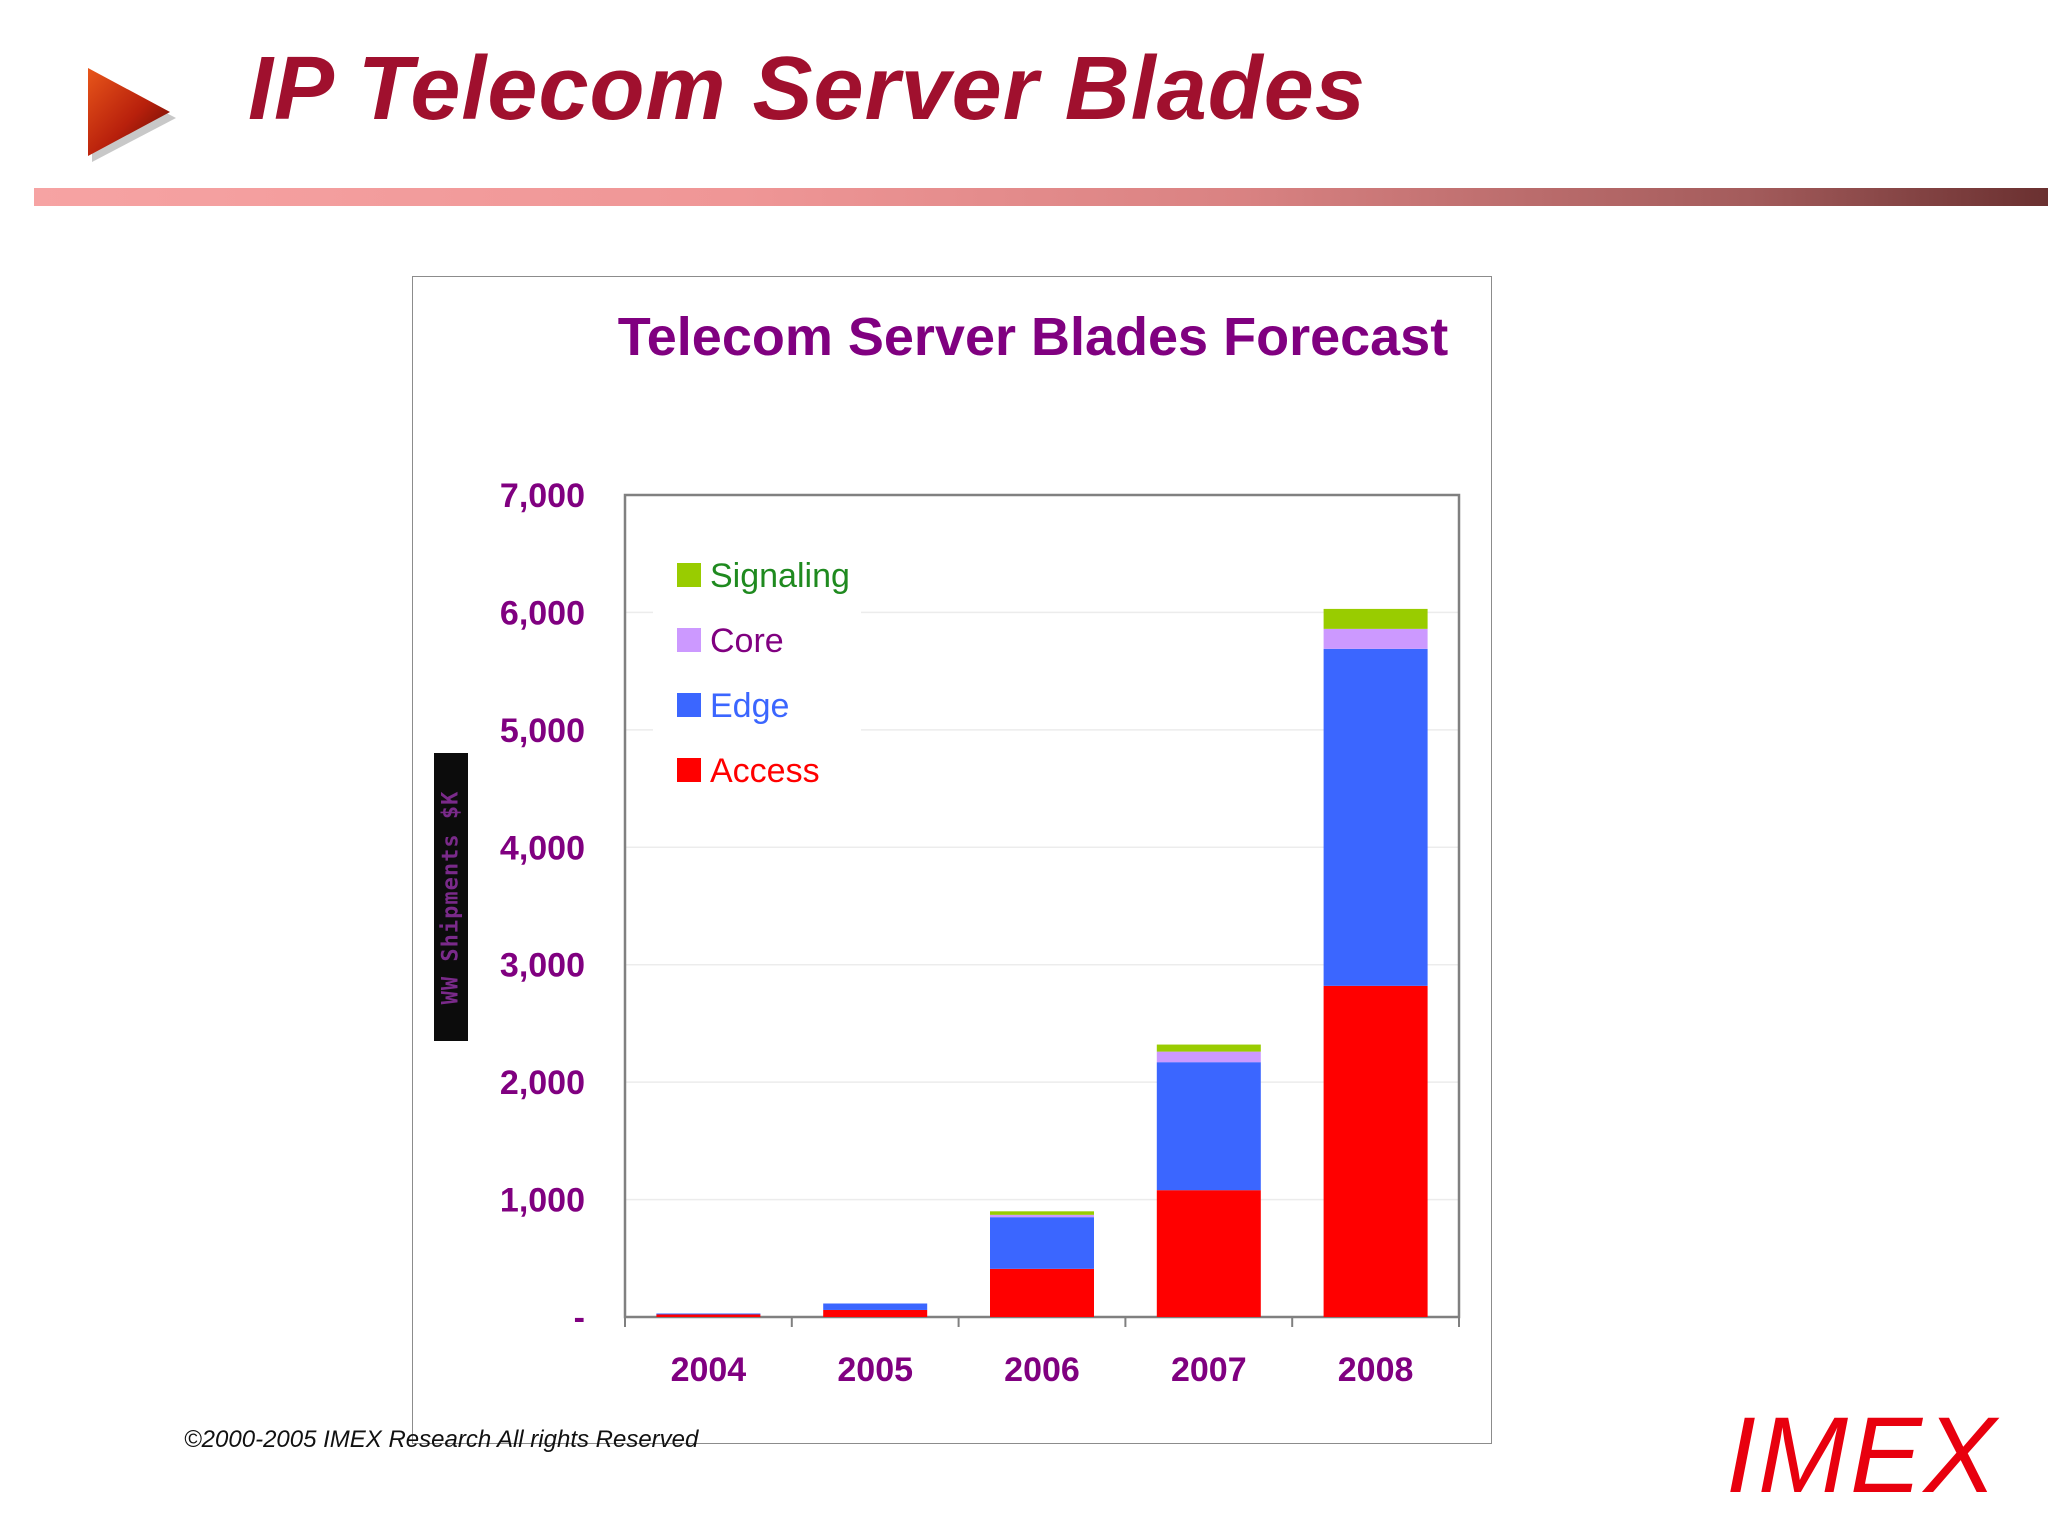 This screenshot has width=2048, height=1536. What do you see at coordinates (1042, 1216) in the screenshot?
I see `bar-core-2006` at bounding box center [1042, 1216].